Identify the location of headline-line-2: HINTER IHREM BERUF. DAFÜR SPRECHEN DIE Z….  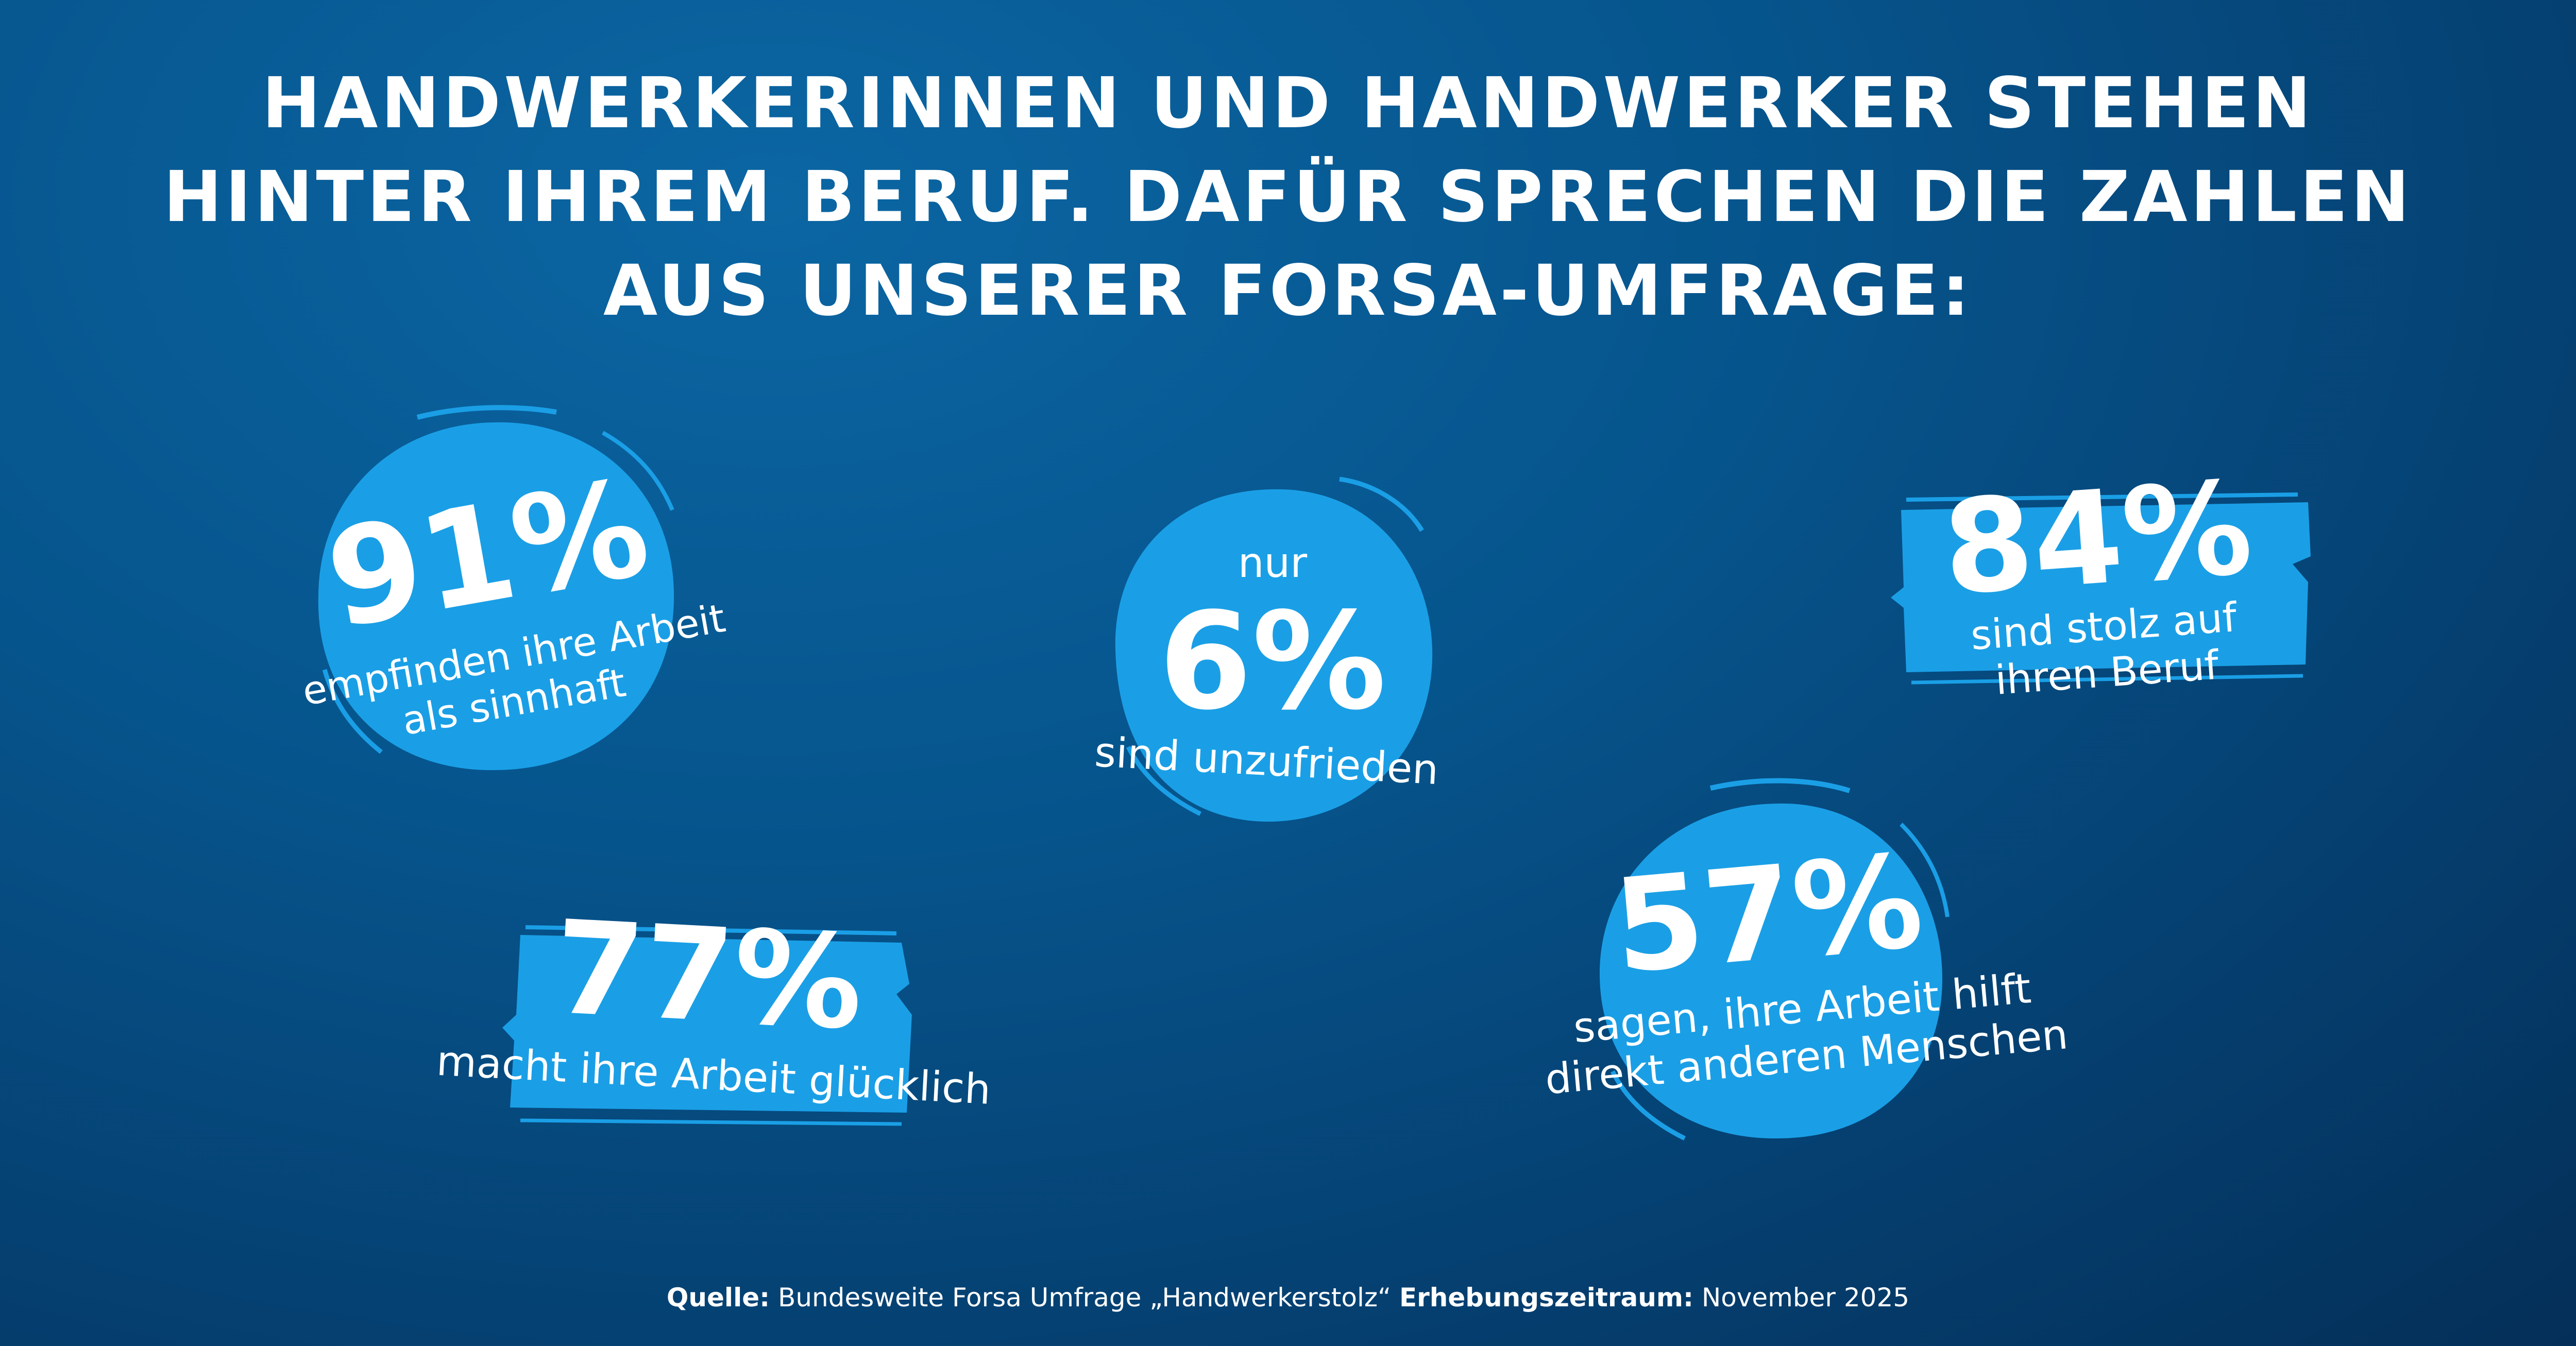
(1288, 197).